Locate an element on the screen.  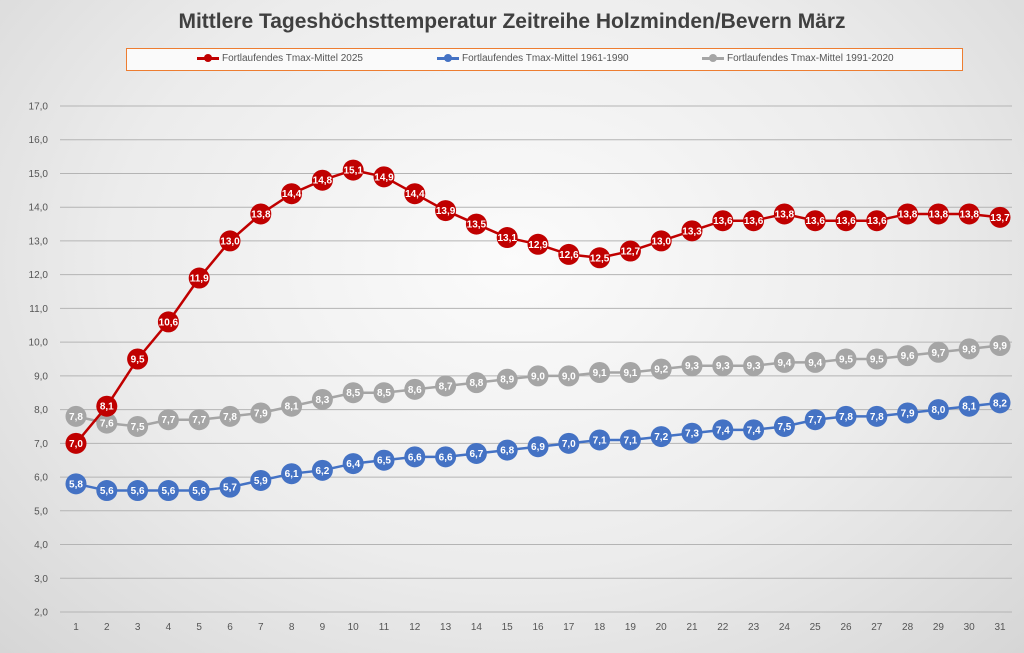
data-label: 14,9 is located at coordinates (384, 177).